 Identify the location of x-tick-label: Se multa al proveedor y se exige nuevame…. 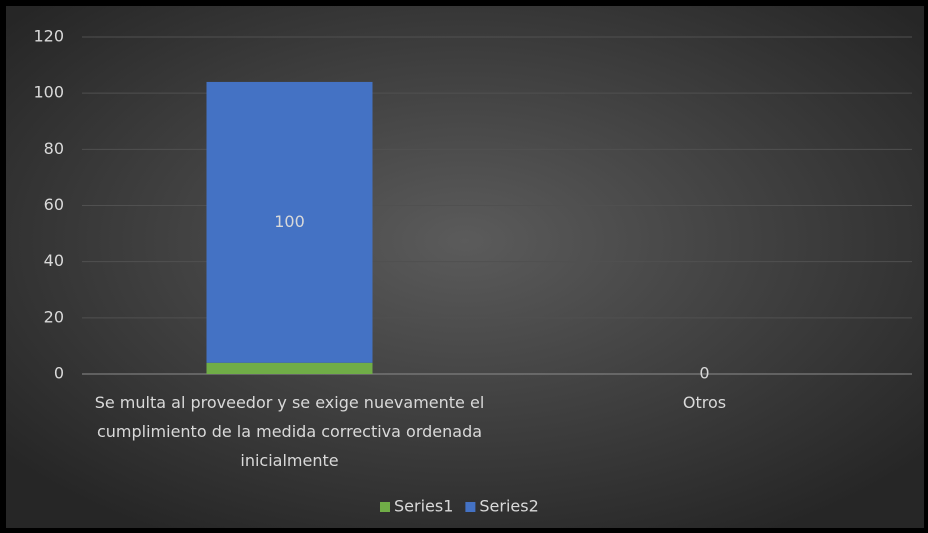
(289, 431).